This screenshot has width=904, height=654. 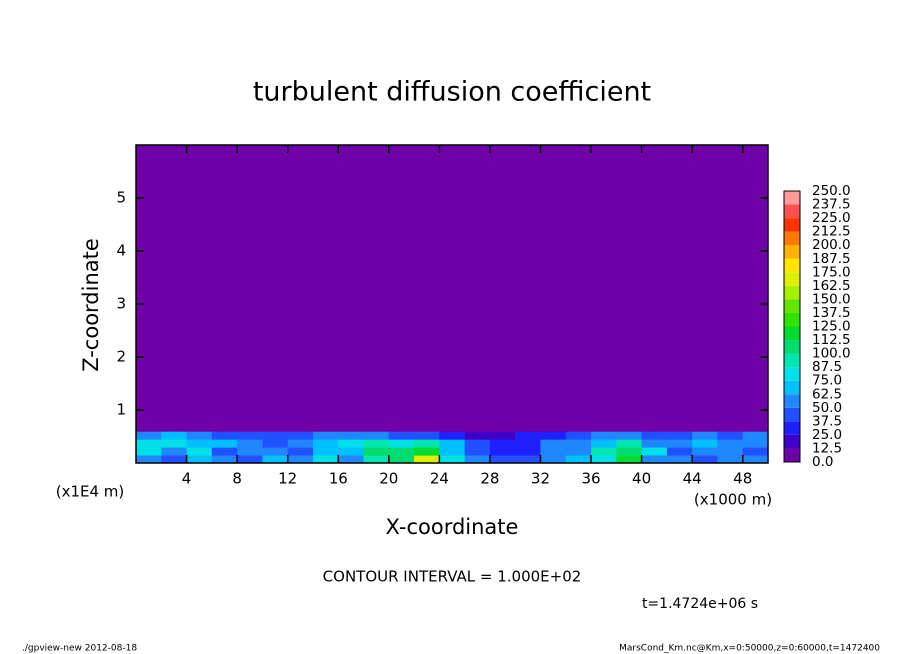 I want to click on x-unit-label: (x1000 m), so click(x=733, y=500).